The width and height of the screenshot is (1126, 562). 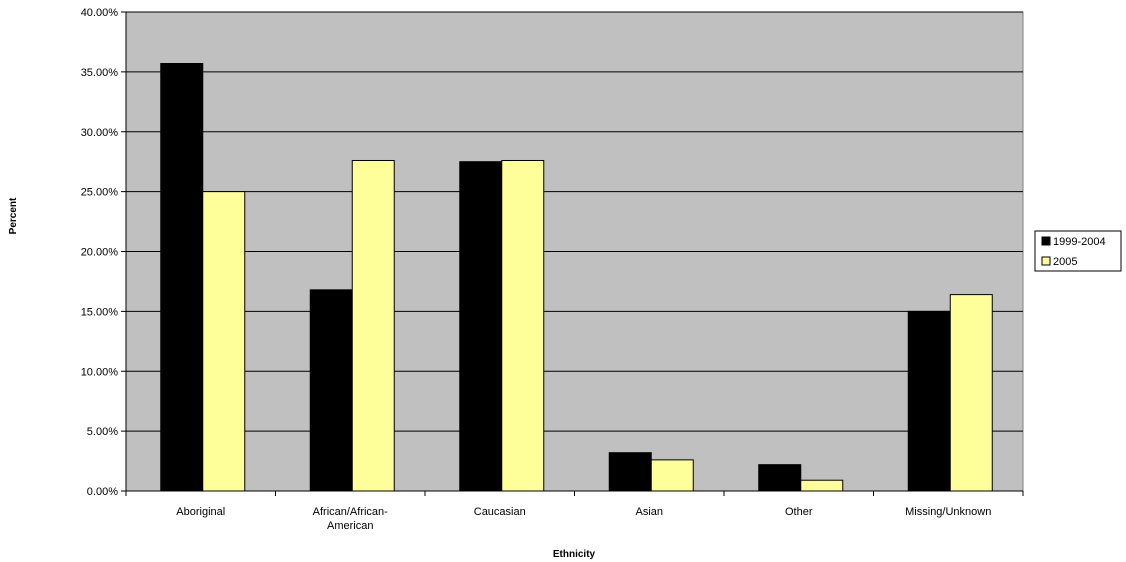 I want to click on bar-2005-Other, so click(x=822, y=485).